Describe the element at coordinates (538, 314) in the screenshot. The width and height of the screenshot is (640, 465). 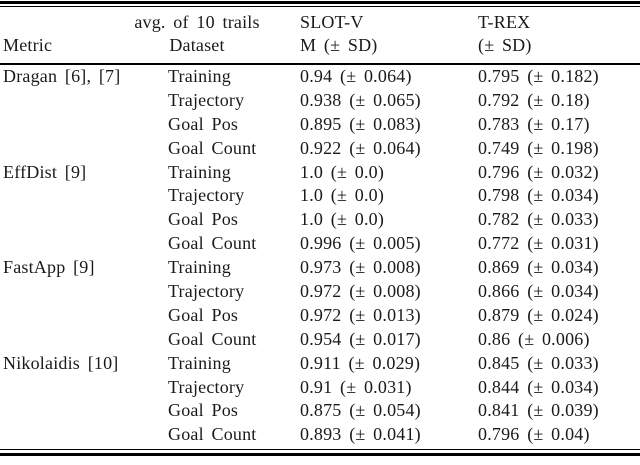
I see `trex-value: 0.879 (± 0.024)` at that location.